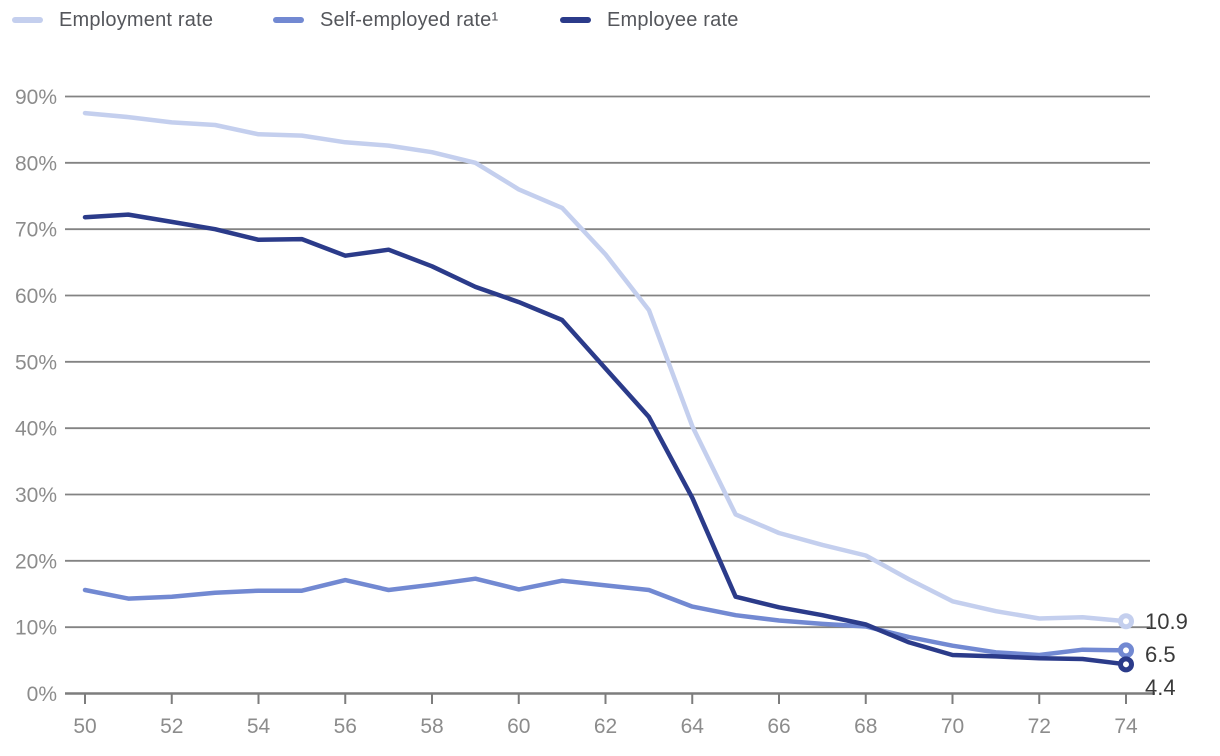 The image size is (1220, 756). I want to click on y-axis-label: 70%, so click(36, 230).